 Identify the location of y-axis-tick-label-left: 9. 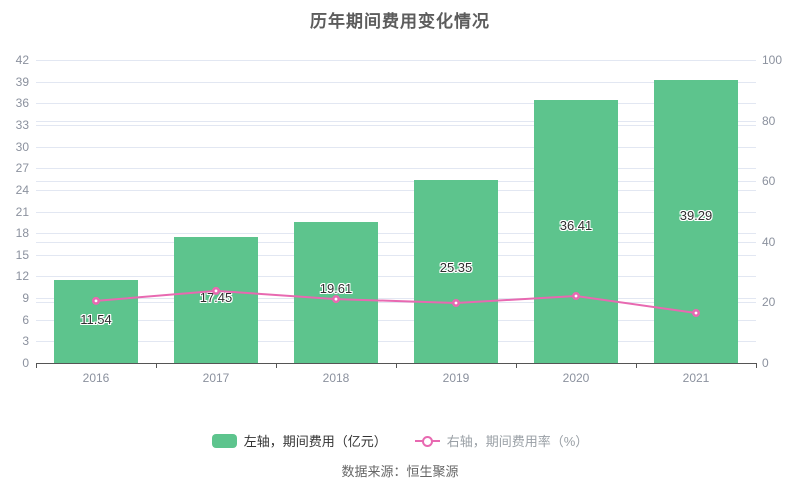
(25, 298).